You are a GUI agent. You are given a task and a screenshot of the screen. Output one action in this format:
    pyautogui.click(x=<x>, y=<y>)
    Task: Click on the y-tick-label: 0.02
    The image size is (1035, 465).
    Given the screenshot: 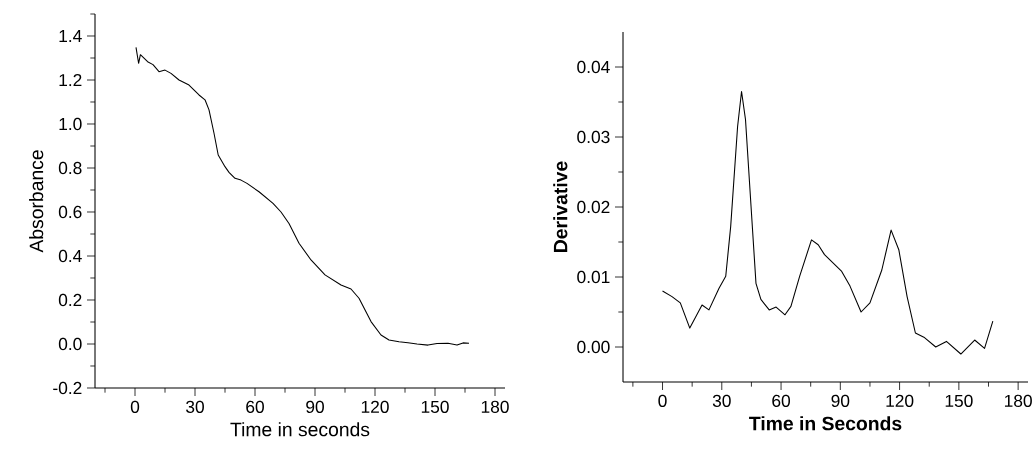 What is the action you would take?
    pyautogui.click(x=593, y=207)
    